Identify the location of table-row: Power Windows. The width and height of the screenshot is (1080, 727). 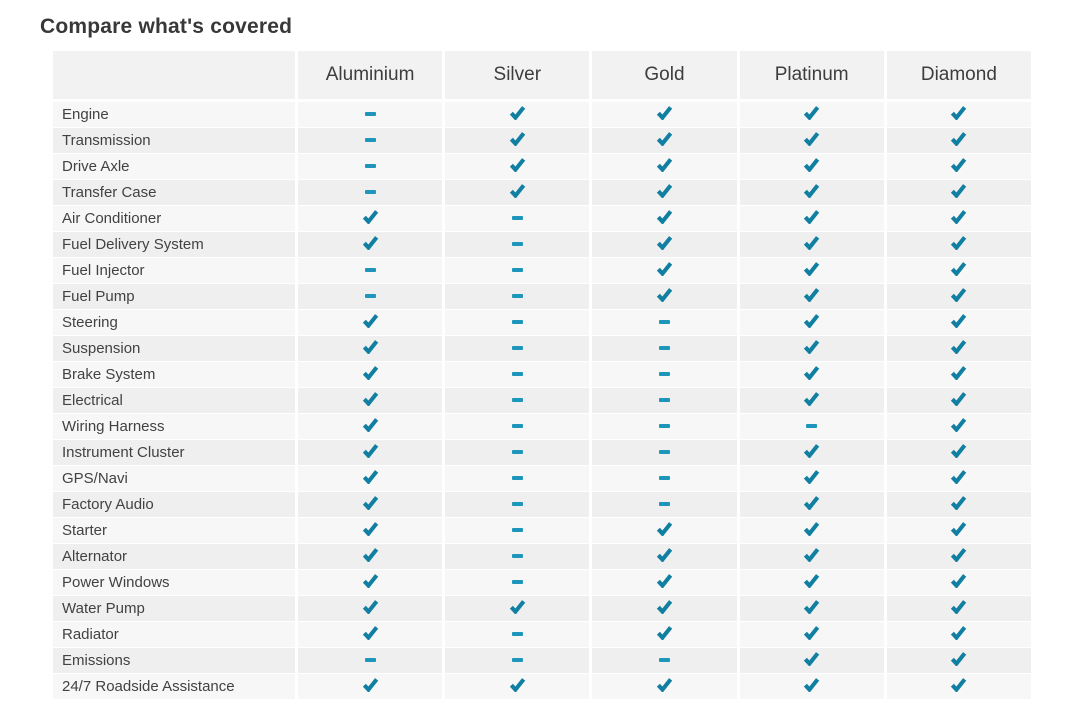
(542, 582).